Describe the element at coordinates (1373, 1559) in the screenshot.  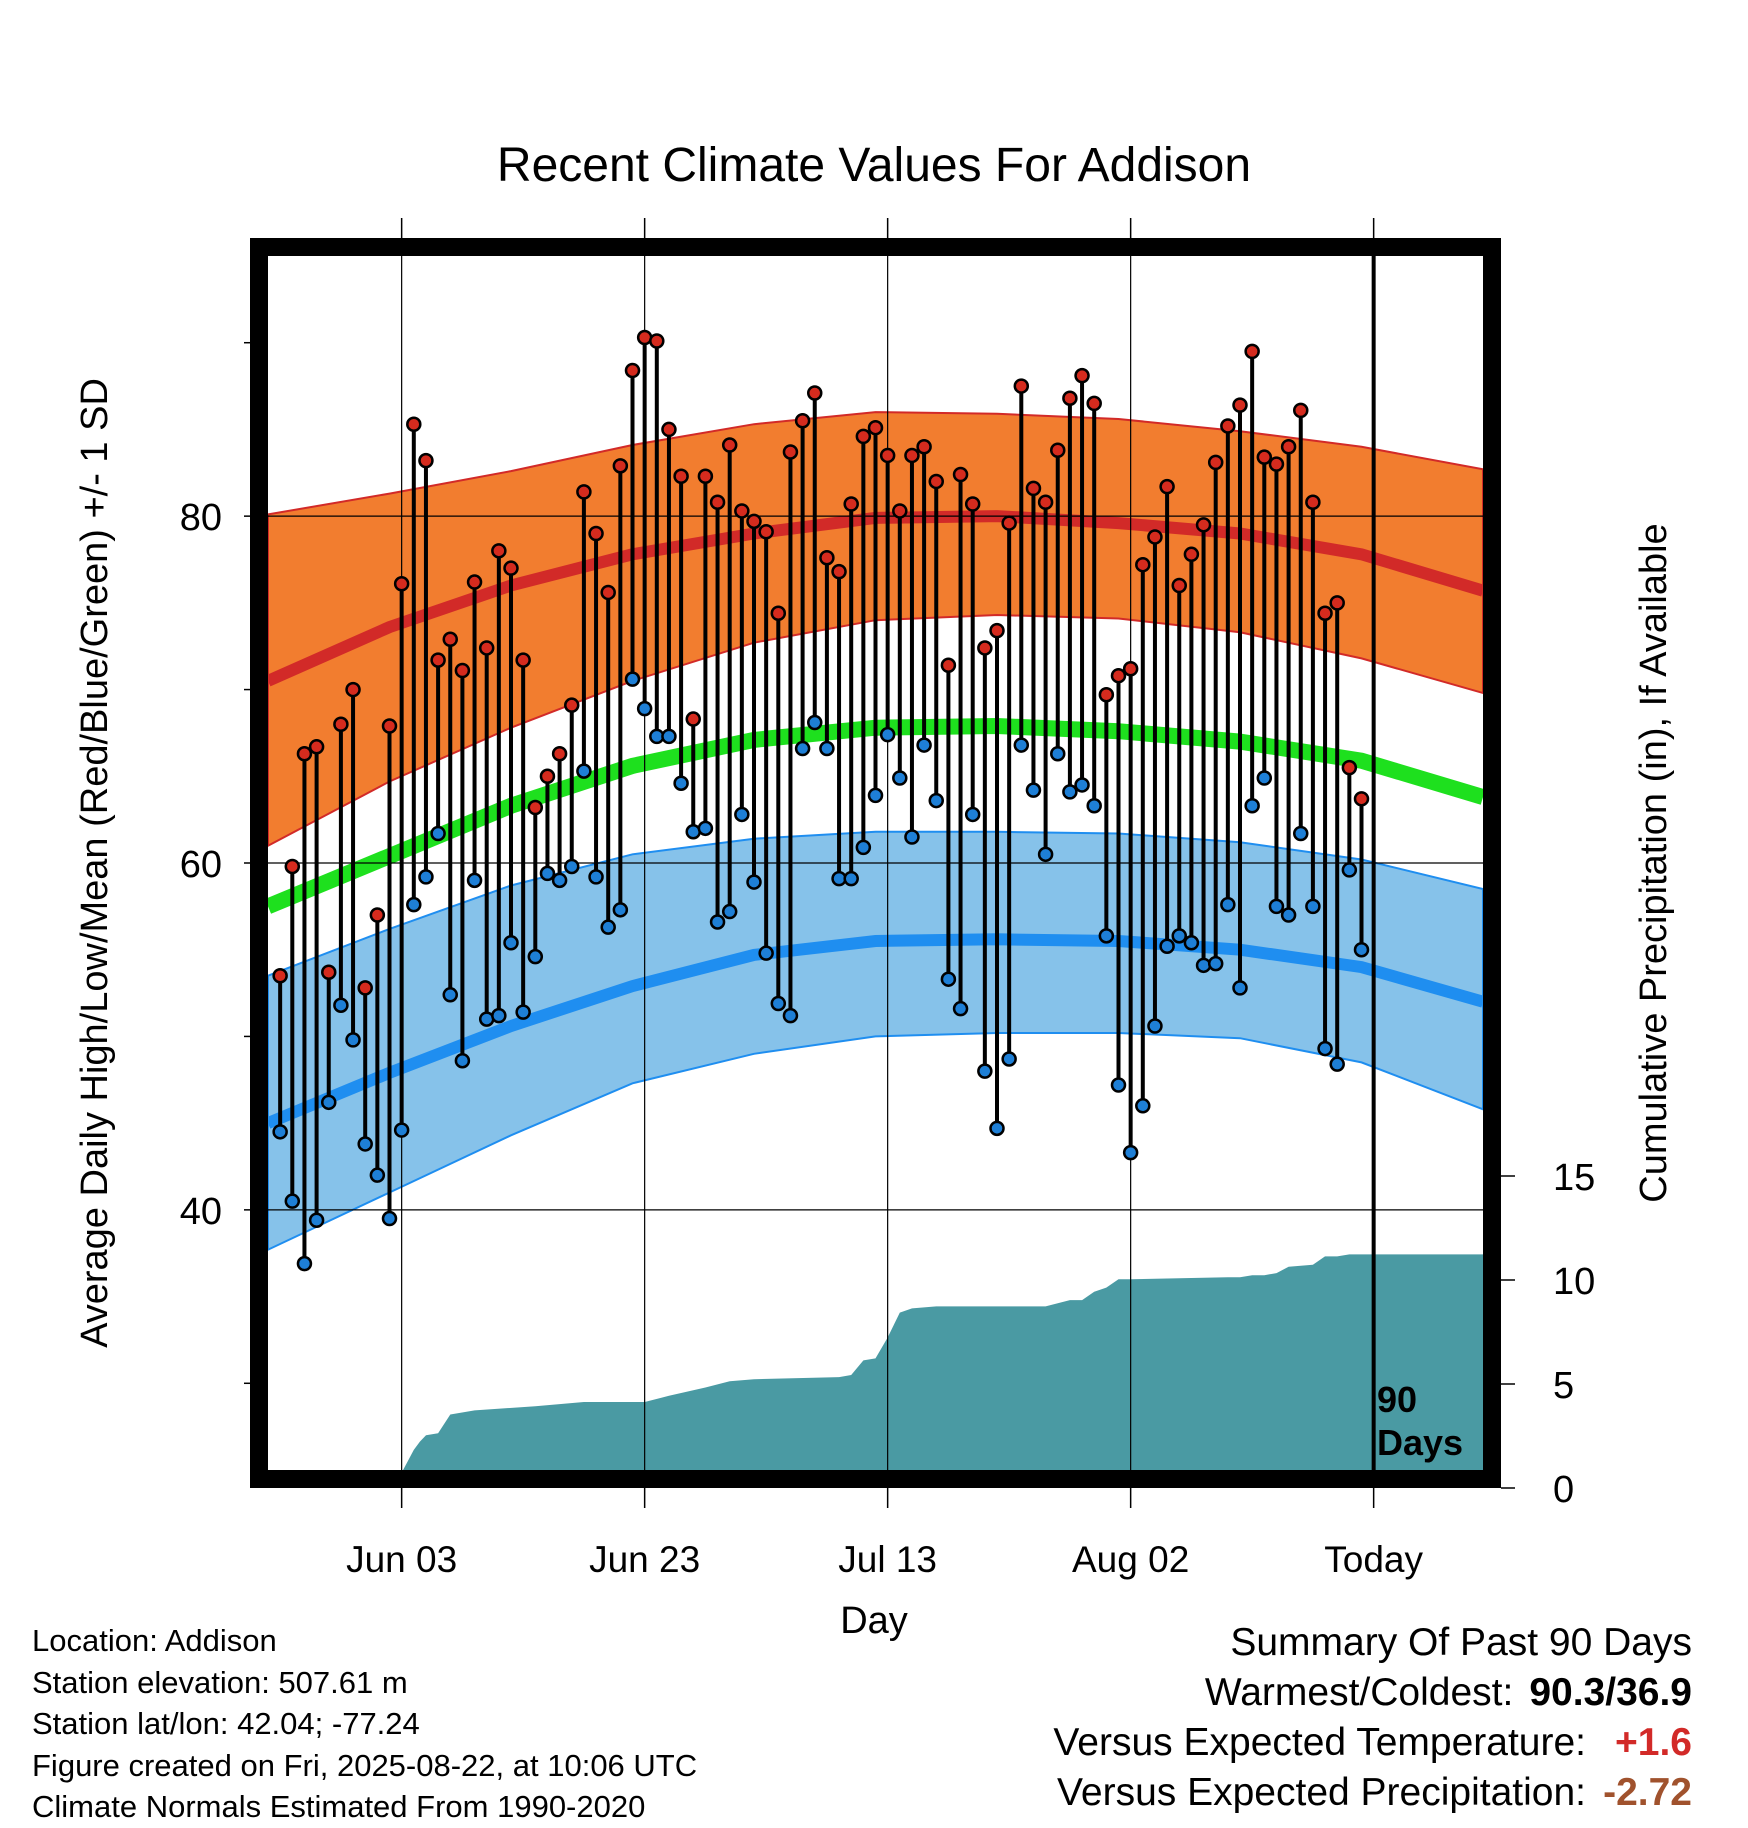
I see `x-tick-label: Today` at that location.